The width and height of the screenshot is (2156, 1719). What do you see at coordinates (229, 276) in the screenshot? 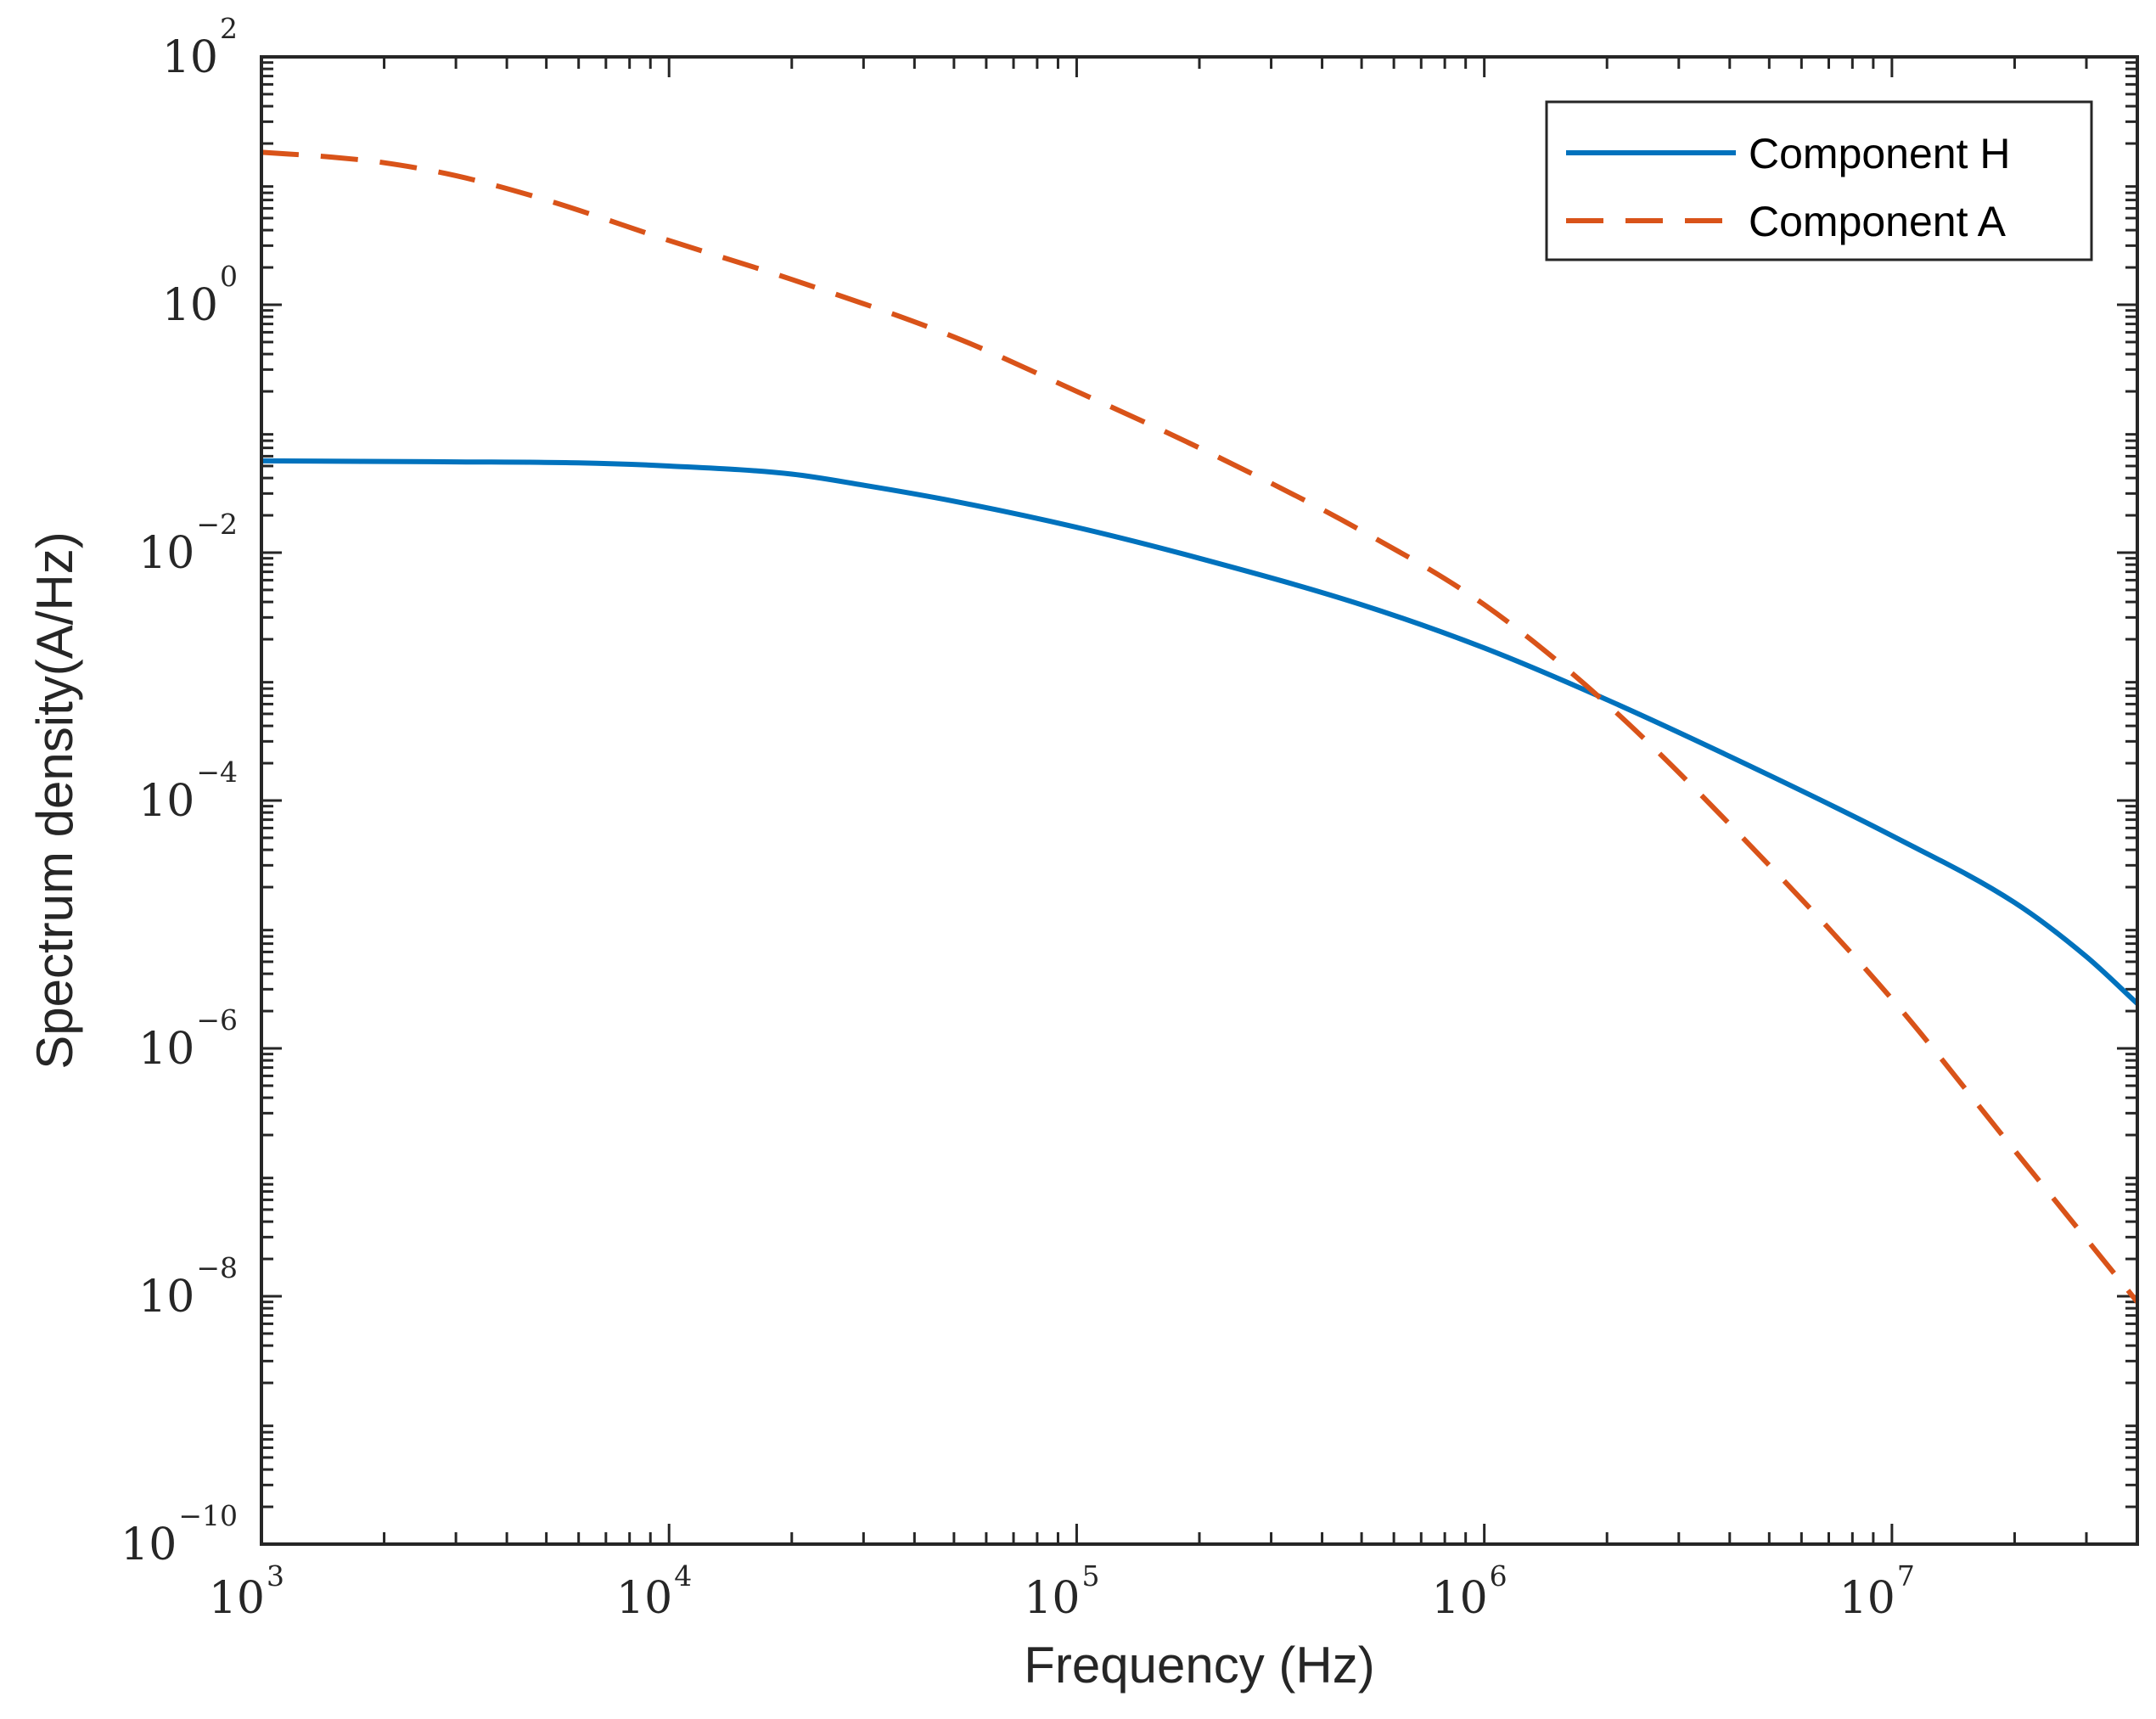
I see `y-tick-label-exponent: 0` at bounding box center [229, 276].